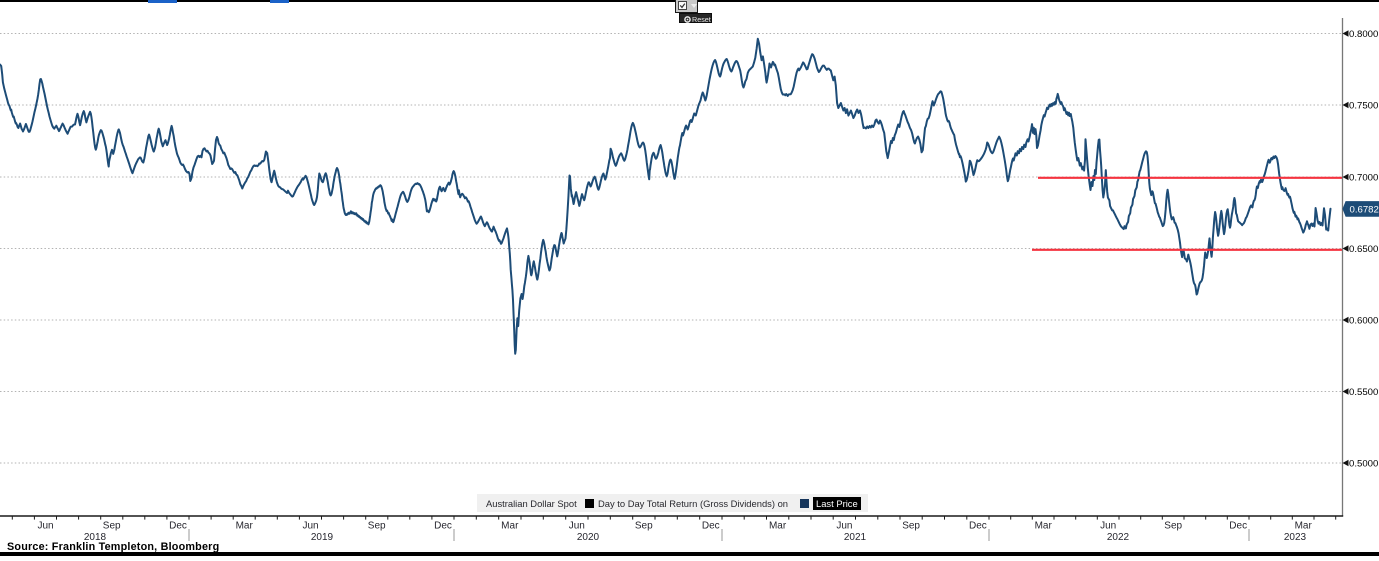 The width and height of the screenshot is (1379, 561). I want to click on svg-text: 2022, so click(1118, 537).